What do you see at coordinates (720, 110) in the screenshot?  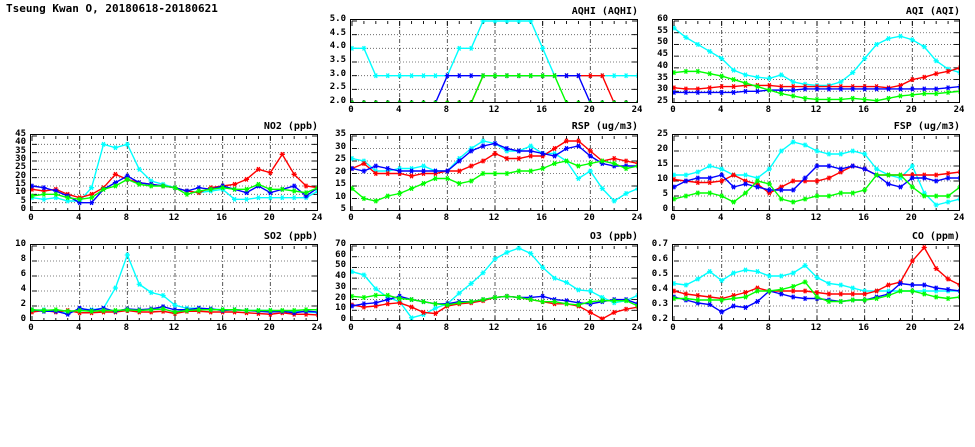 I see `xtick-label-aqi: 4` at bounding box center [720, 110].